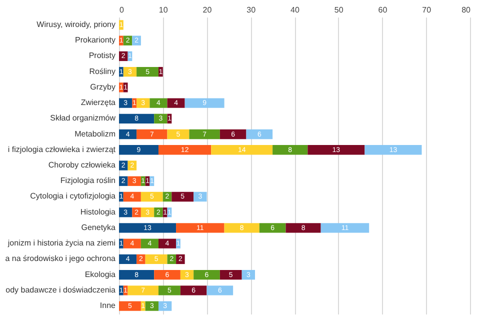  Describe the element at coordinates (122, 10) in the screenshot. I see `x-tick-label: 0` at that location.